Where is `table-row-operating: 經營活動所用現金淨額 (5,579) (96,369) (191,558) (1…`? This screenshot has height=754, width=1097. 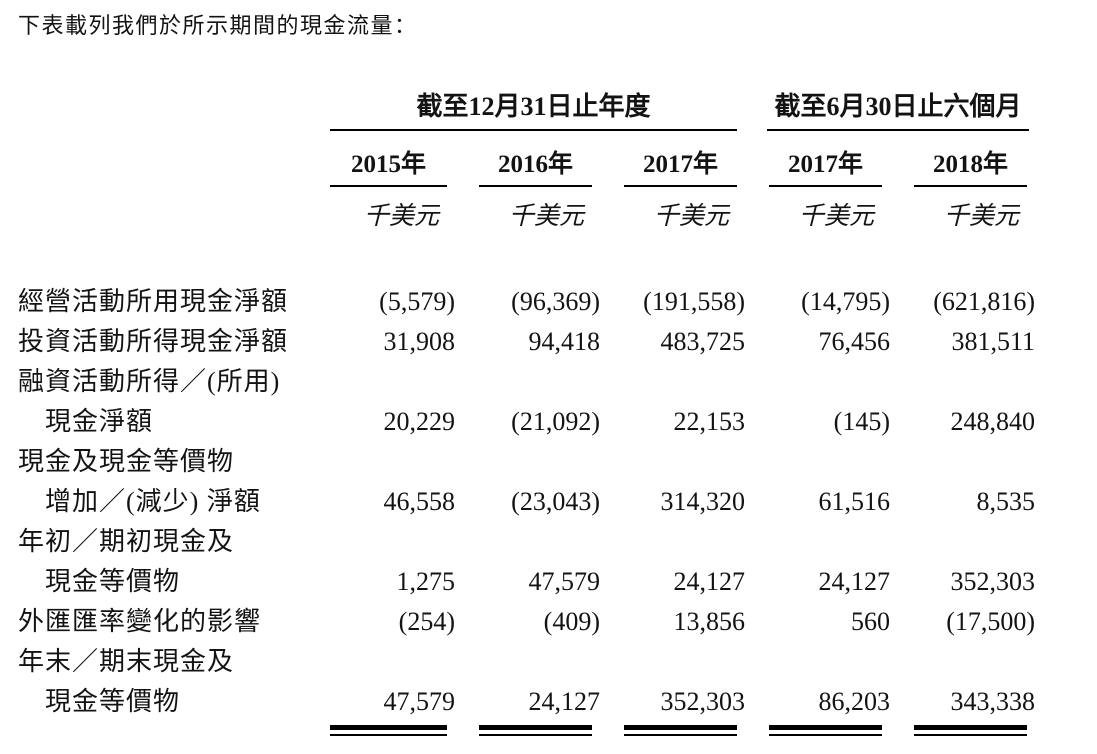
table-row-operating: 經營活動所用現金淨額 (5,579) (96,369) (191,558) (1… is located at coordinates (526, 302).